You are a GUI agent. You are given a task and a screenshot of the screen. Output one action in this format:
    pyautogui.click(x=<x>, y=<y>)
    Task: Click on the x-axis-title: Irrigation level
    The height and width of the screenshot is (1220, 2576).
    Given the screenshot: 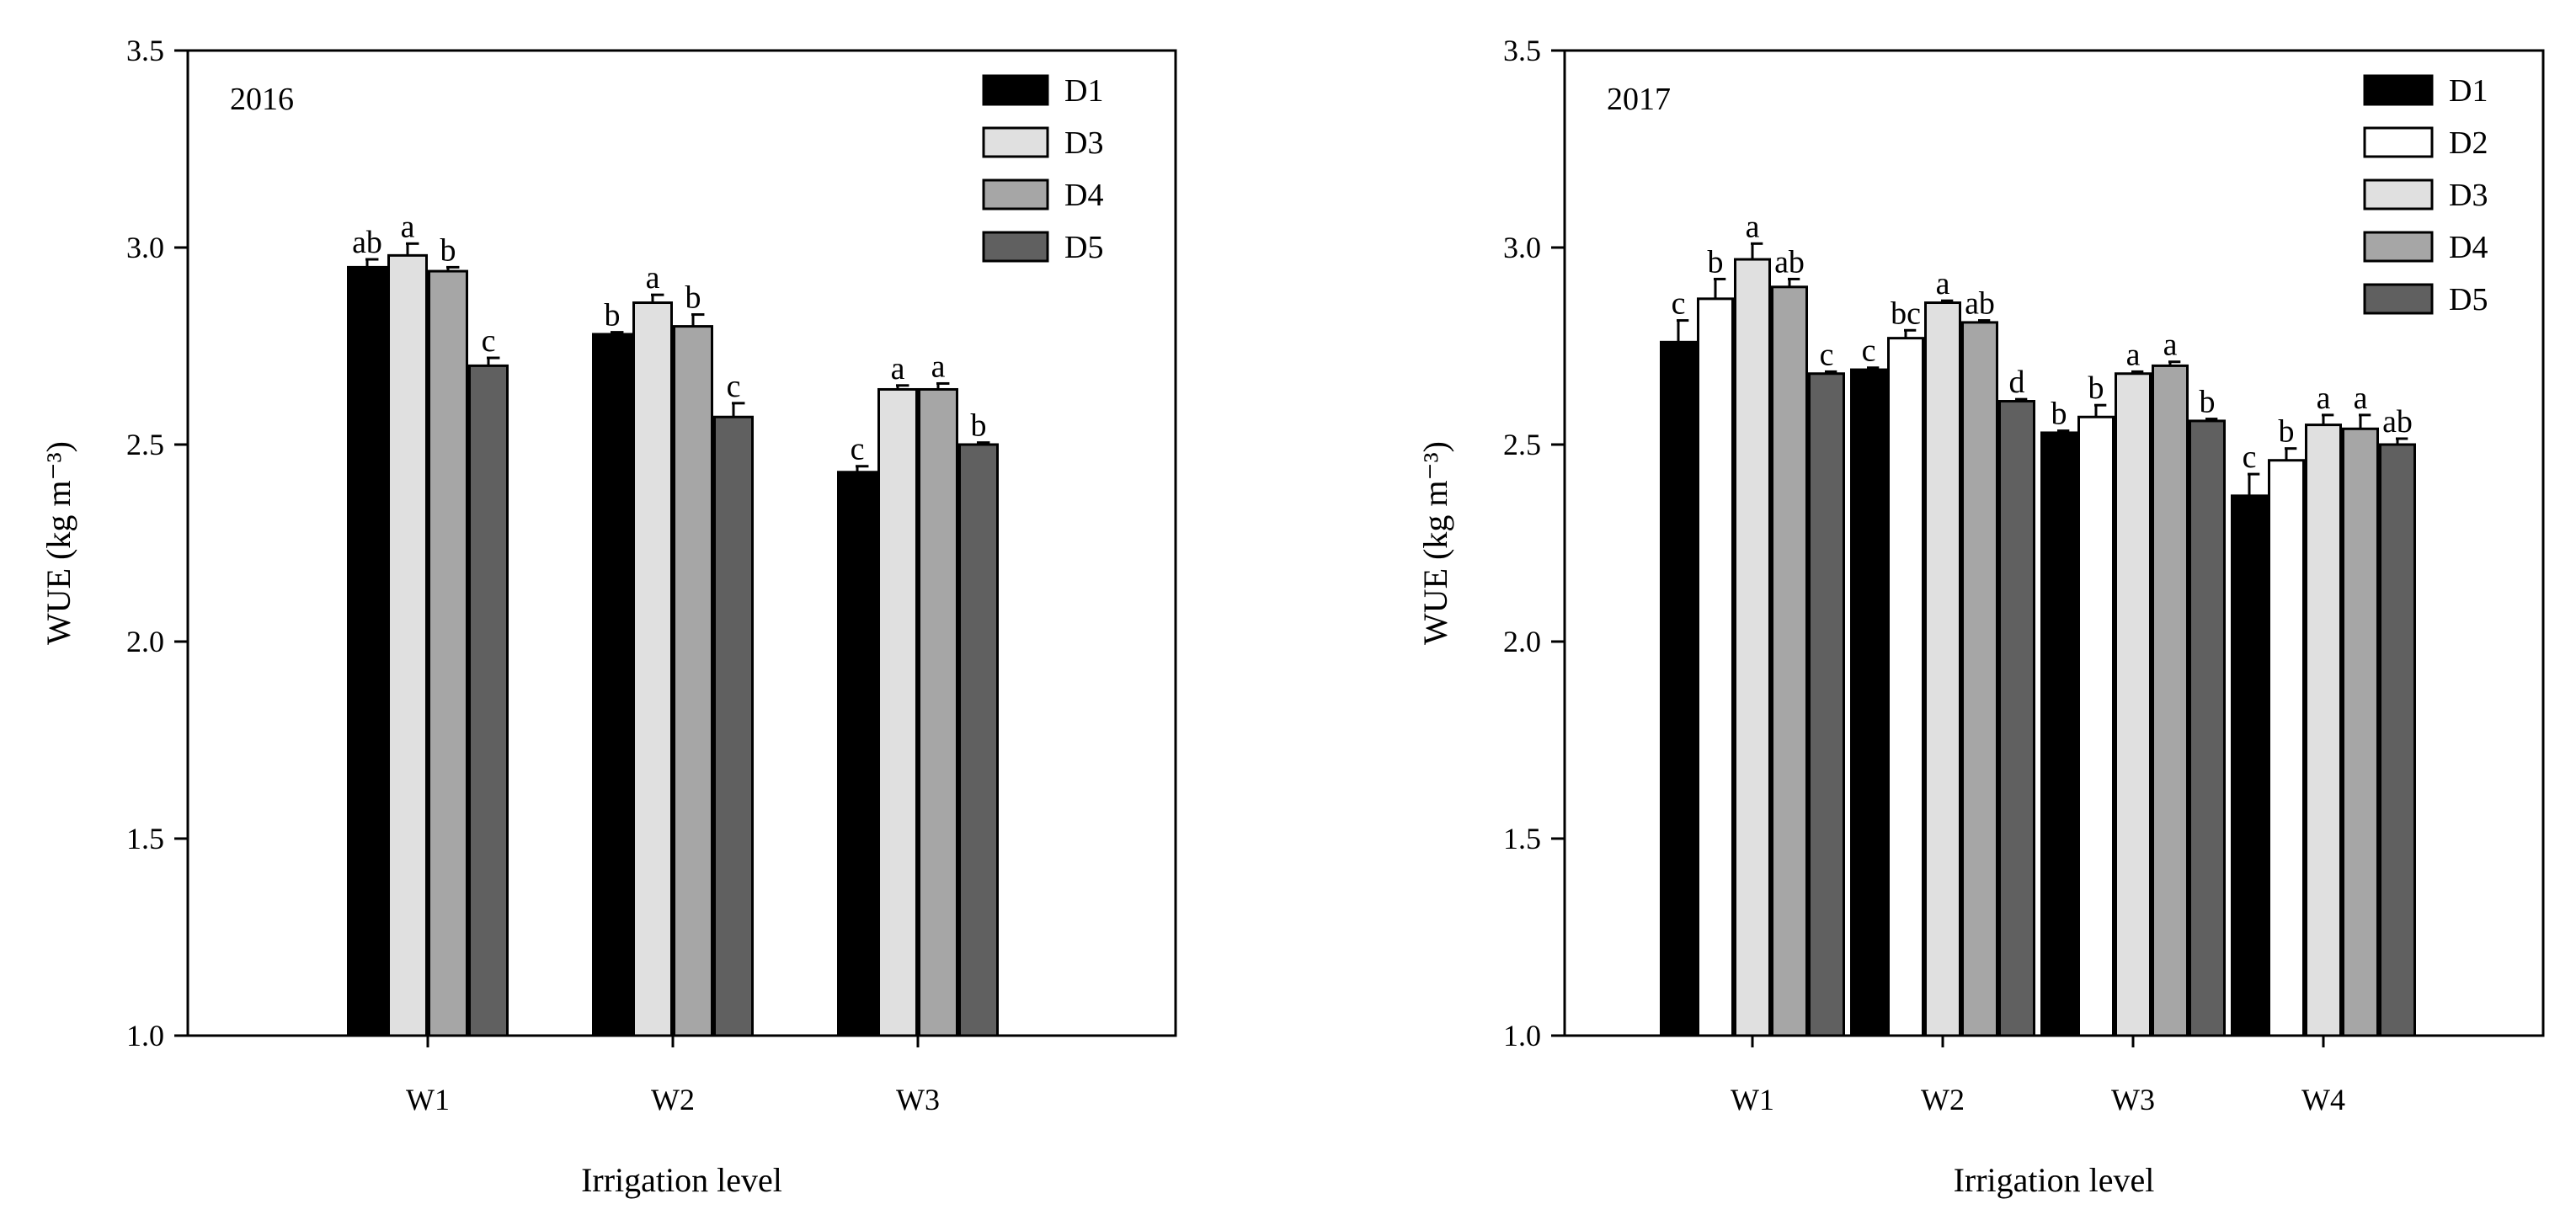 What is the action you would take?
    pyautogui.click(x=681, y=1180)
    